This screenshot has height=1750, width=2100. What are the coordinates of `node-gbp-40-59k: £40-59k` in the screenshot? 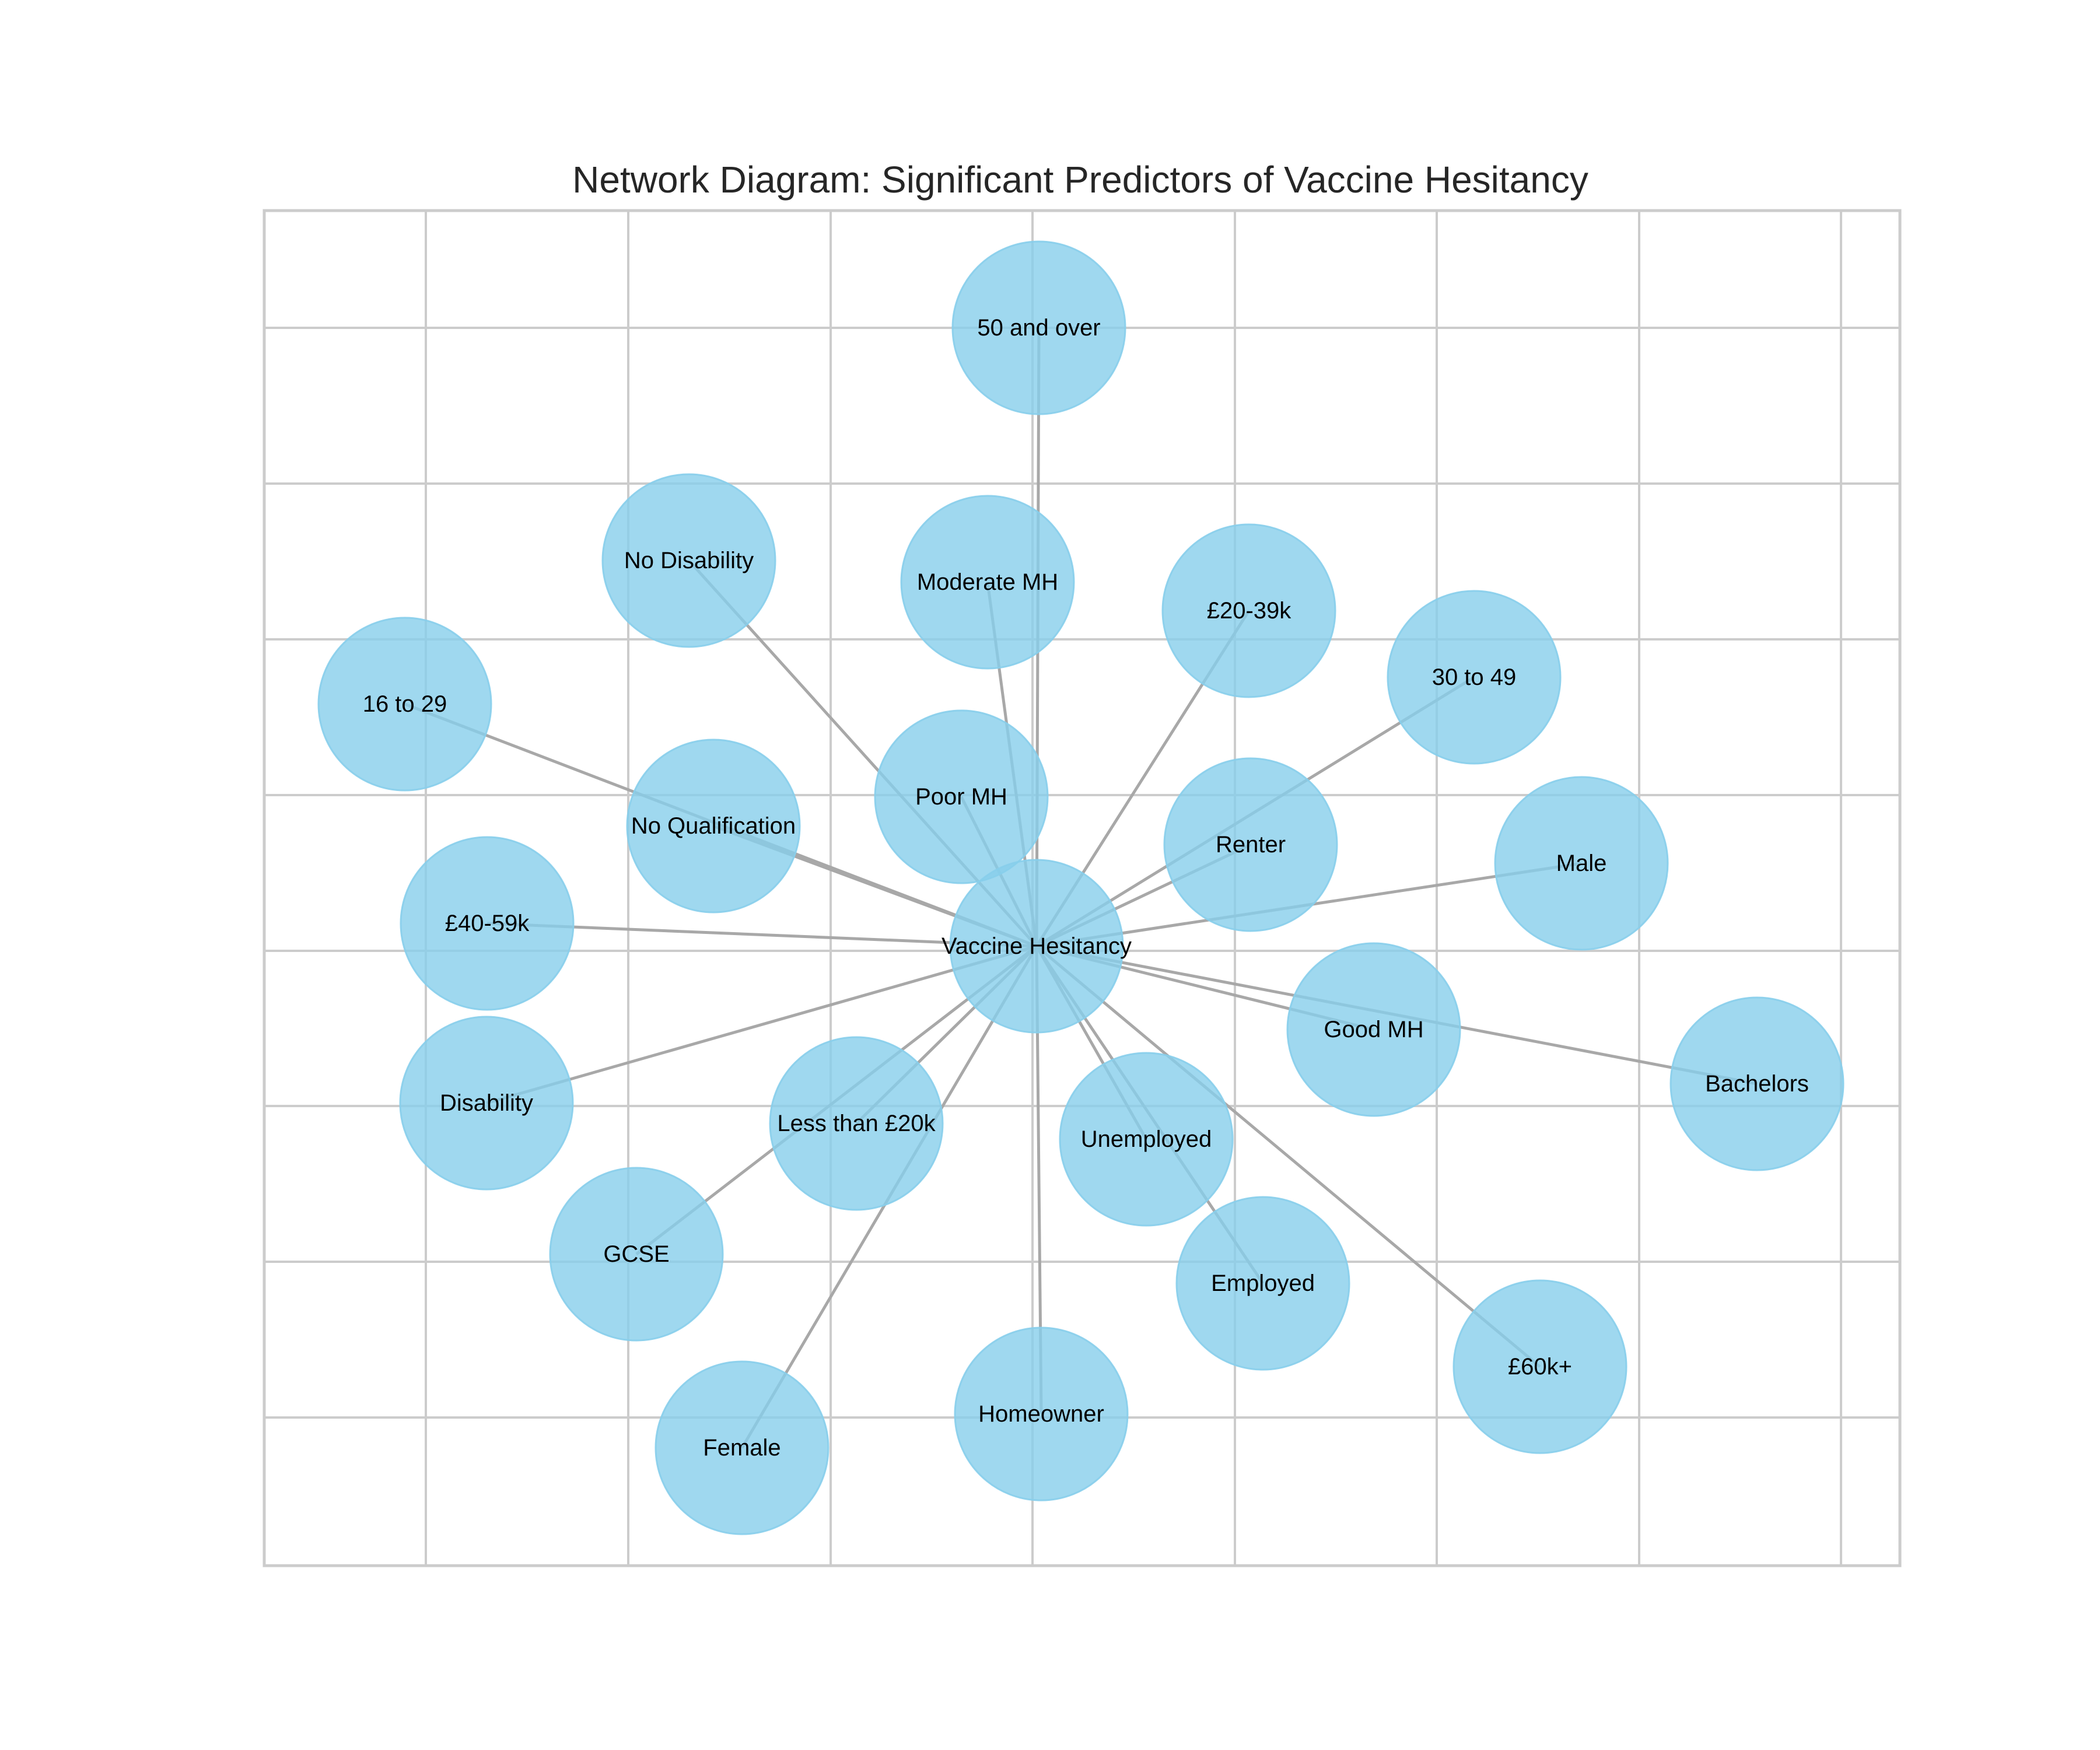 It's located at (487, 923).